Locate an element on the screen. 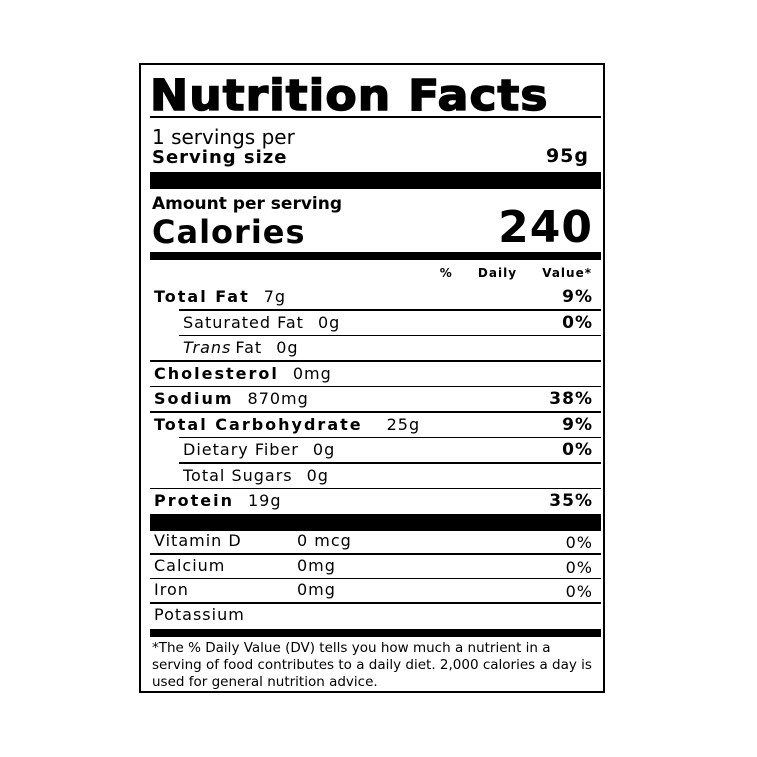  nutrient-row: Total Carbohydrate 25g is located at coordinates (287, 424).